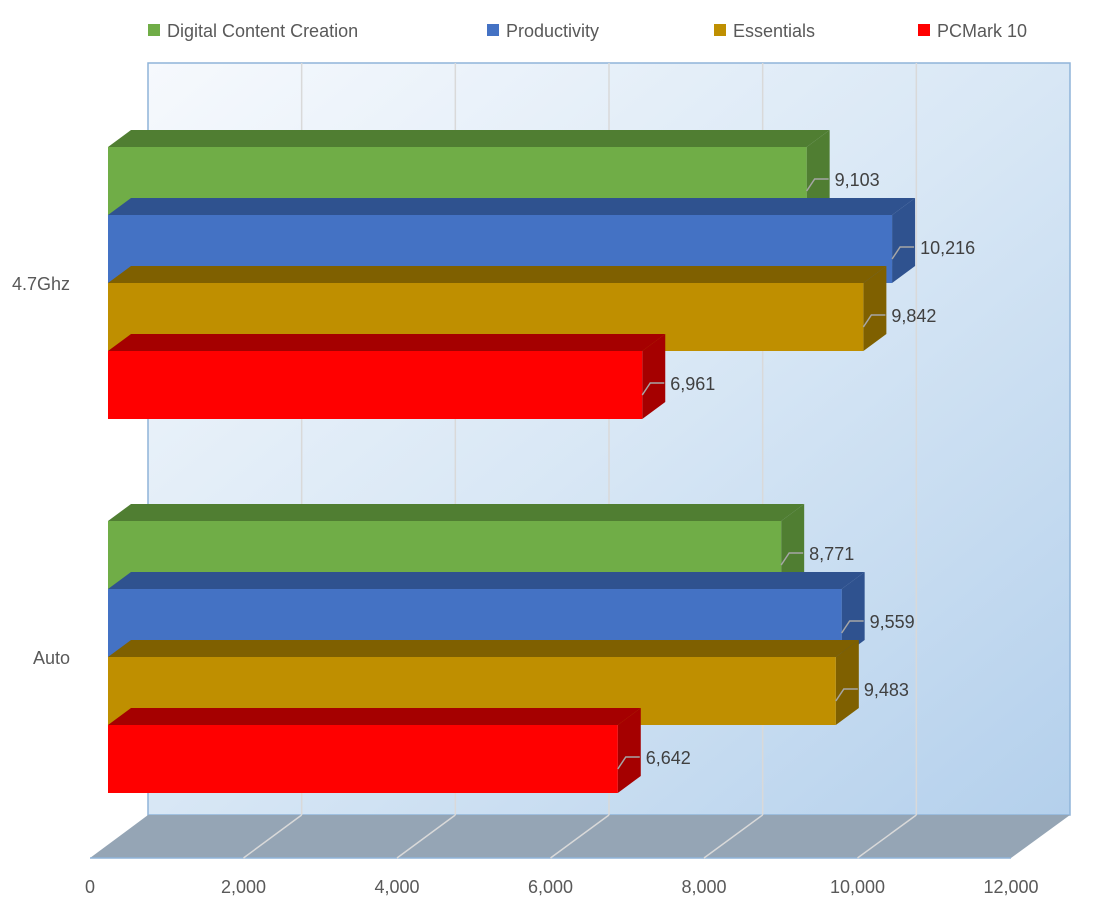 The width and height of the screenshot is (1096, 911). I want to click on legend-label: Essentials, so click(774, 31).